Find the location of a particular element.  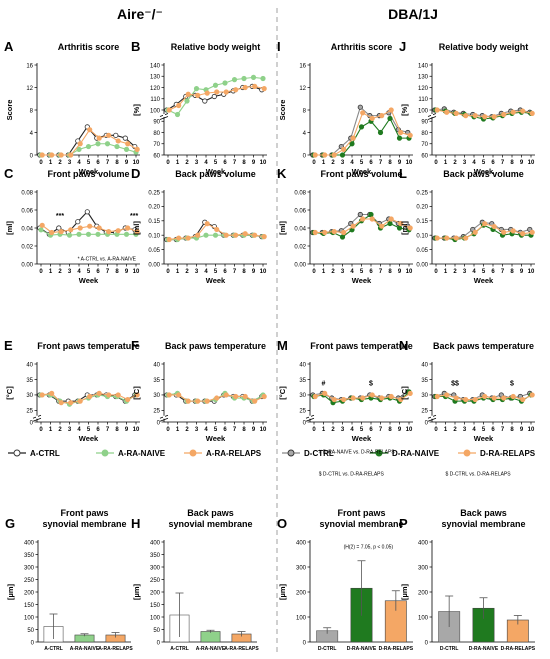

series-a-ra-relaps is located at coordinates (89, 229).